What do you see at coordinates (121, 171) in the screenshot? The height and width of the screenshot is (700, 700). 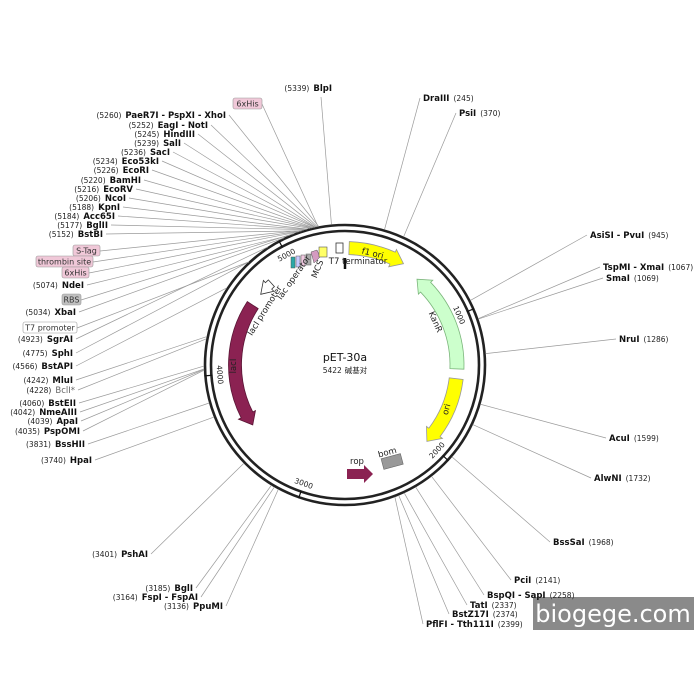 I see `site-label: (5226) EcoRI` at bounding box center [121, 171].